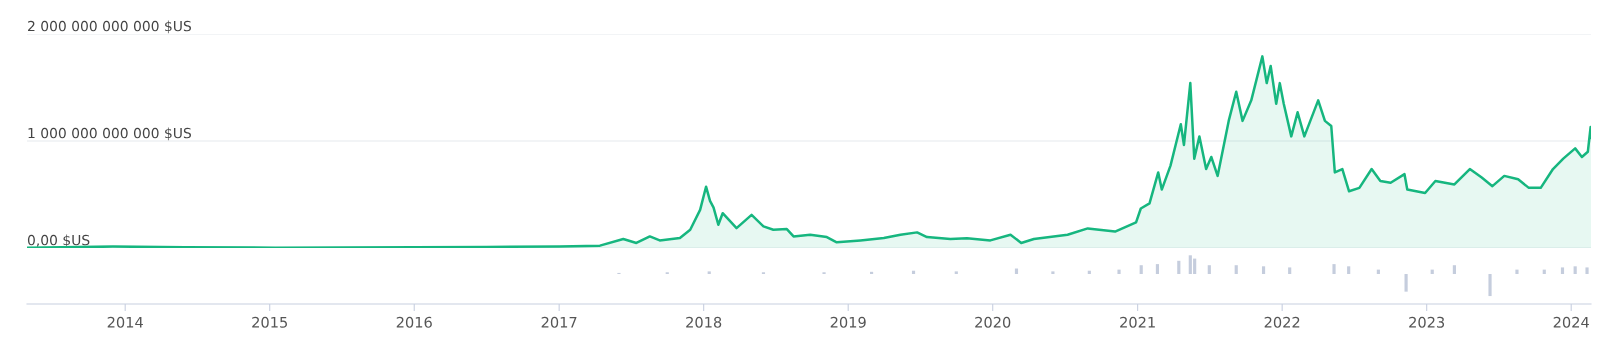 The width and height of the screenshot is (1619, 346). I want to click on x-tick-label: 2018, so click(704, 322).